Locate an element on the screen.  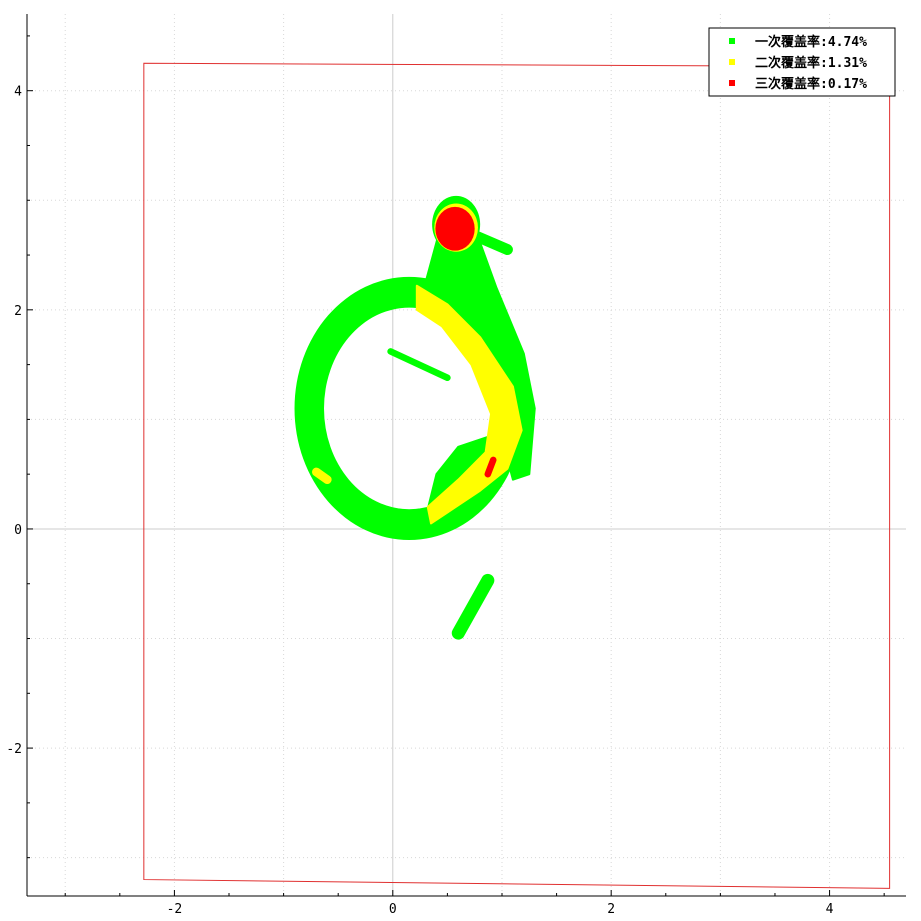
coverage-regions is located at coordinates (415, 417).